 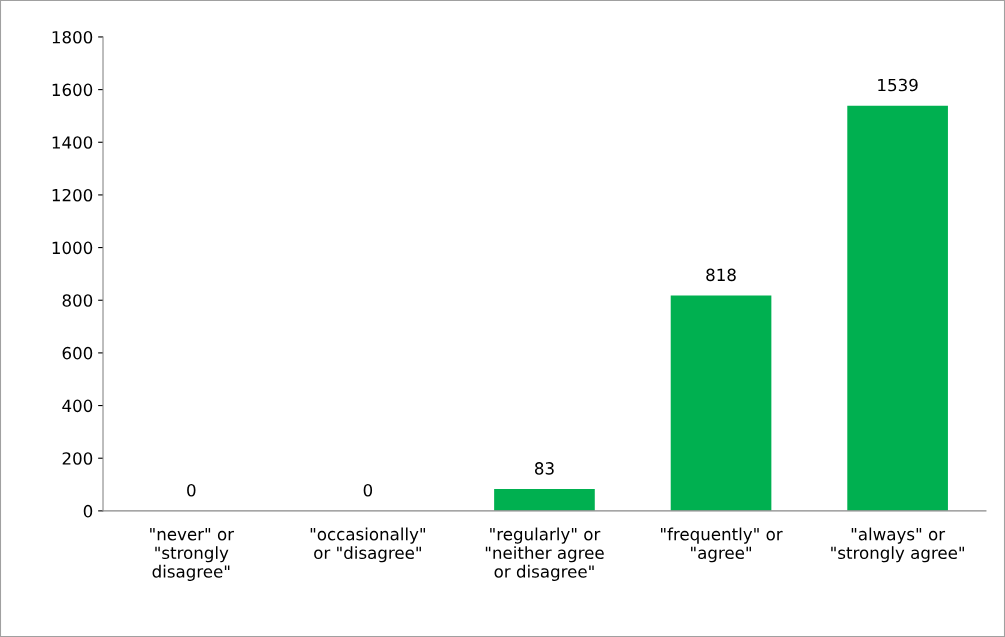 I want to click on x-tick-label: "regularly" or "neither agree or disagree", so click(x=544, y=554).